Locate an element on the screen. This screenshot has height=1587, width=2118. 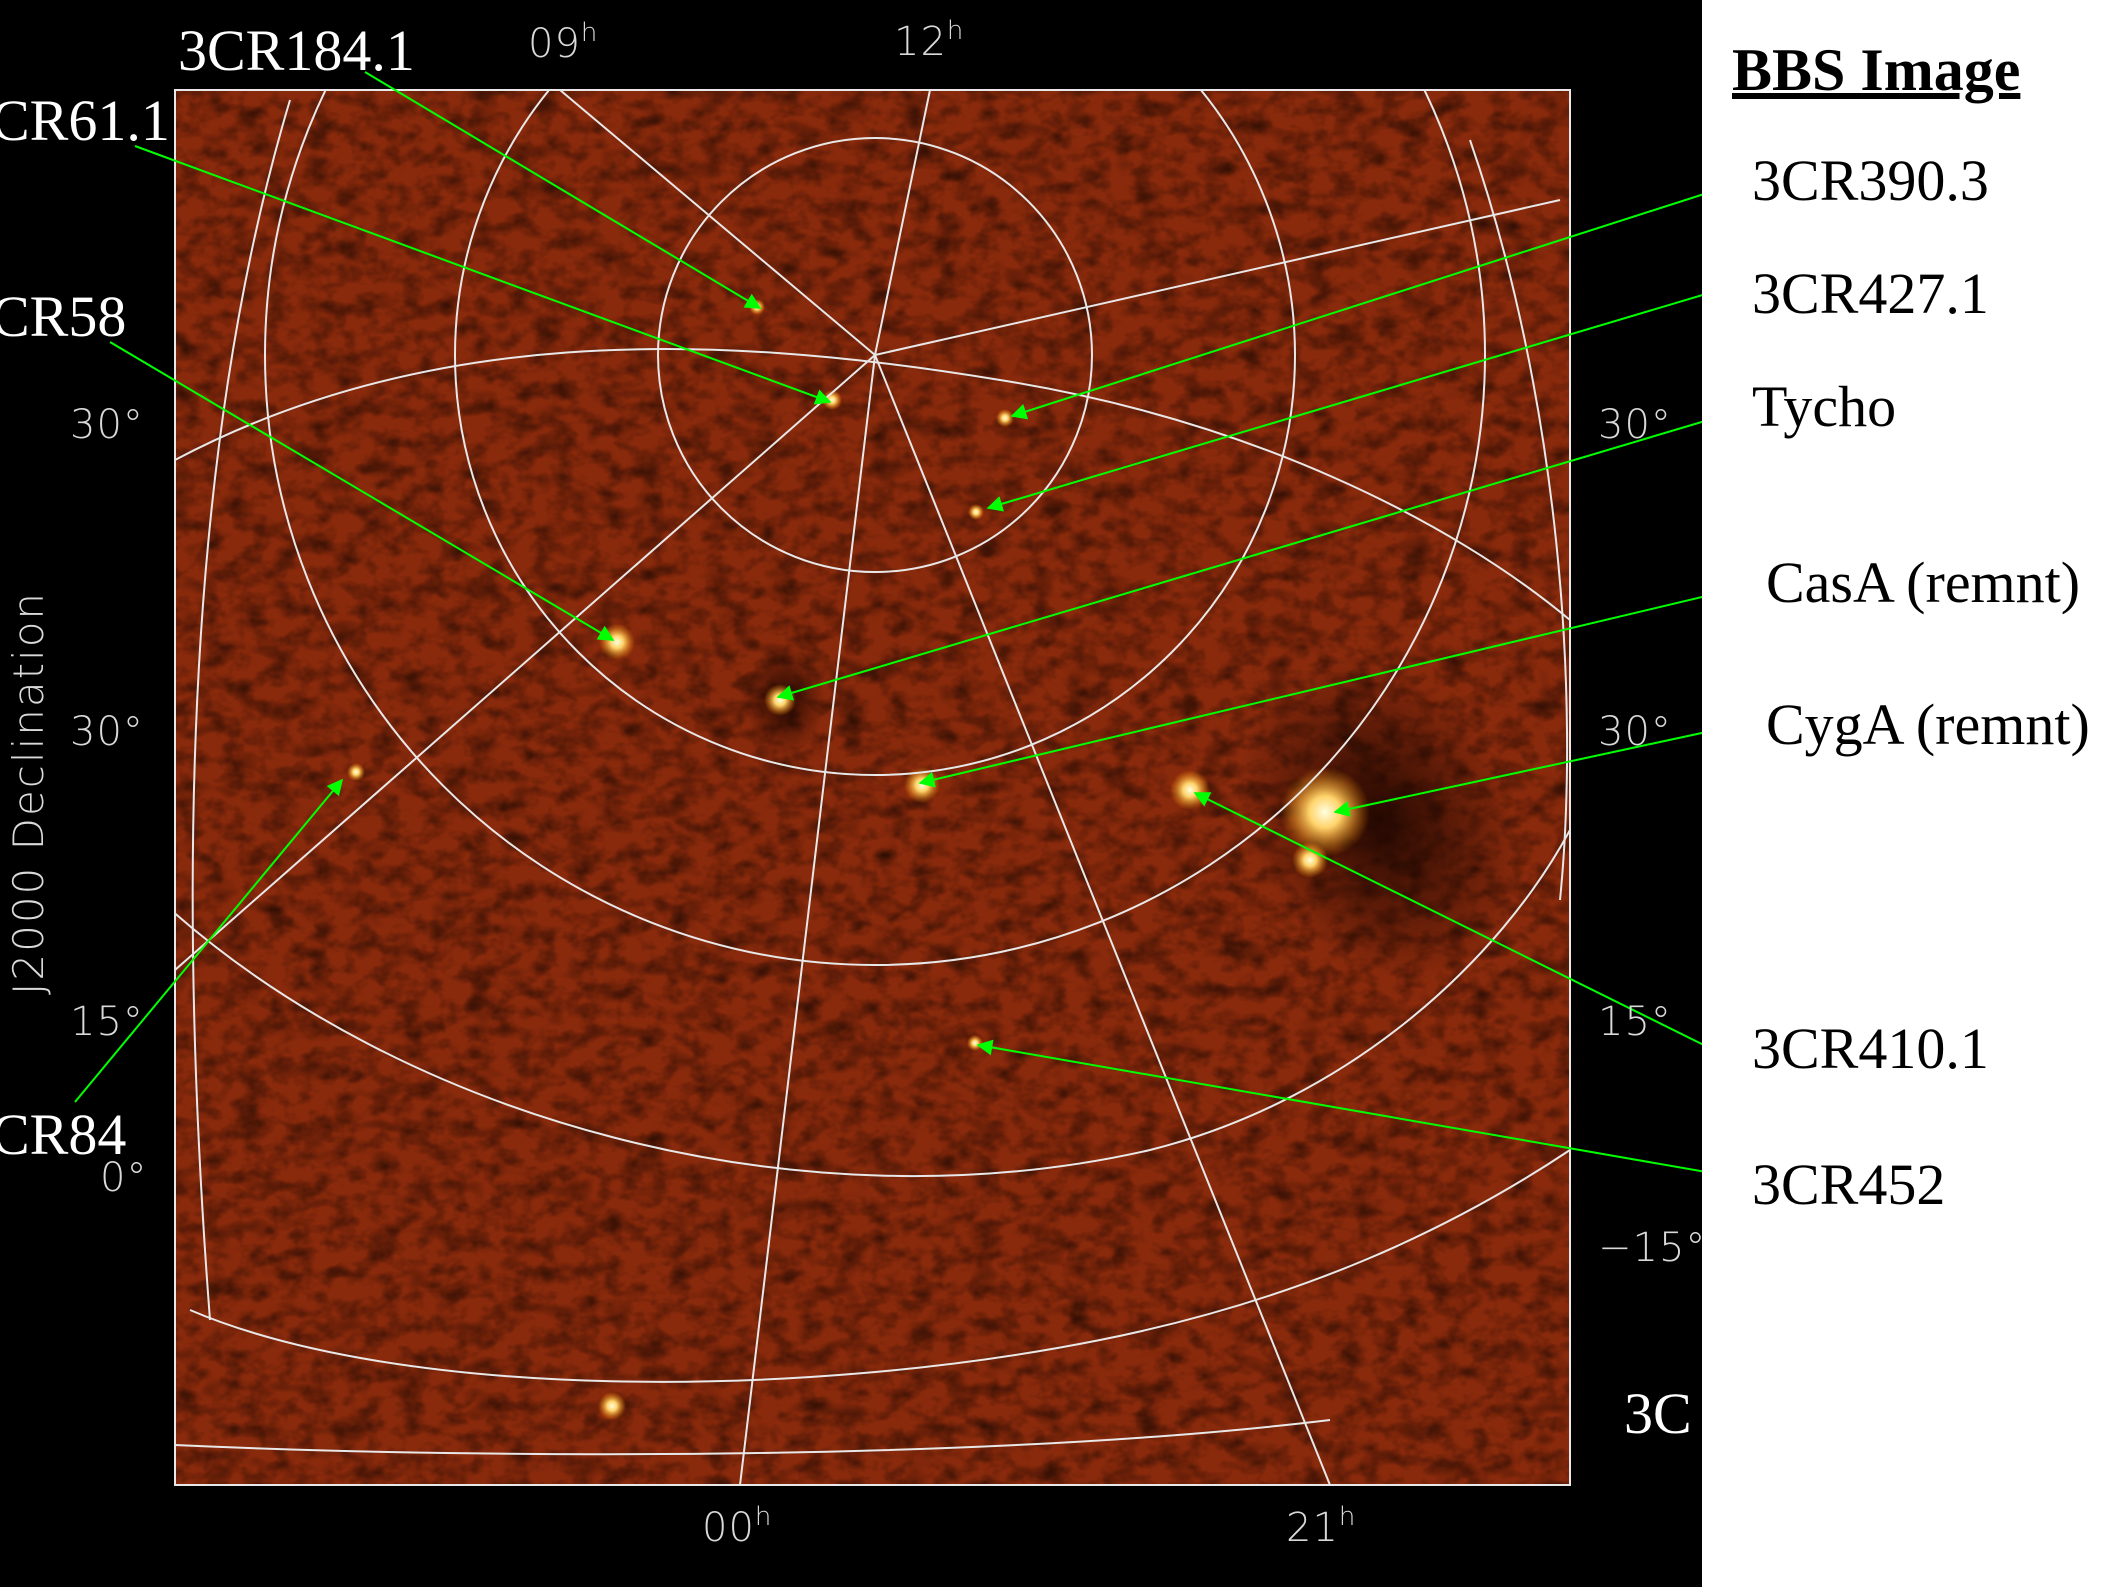
label-tycho: Tycho is located at coordinates (1824, 406).